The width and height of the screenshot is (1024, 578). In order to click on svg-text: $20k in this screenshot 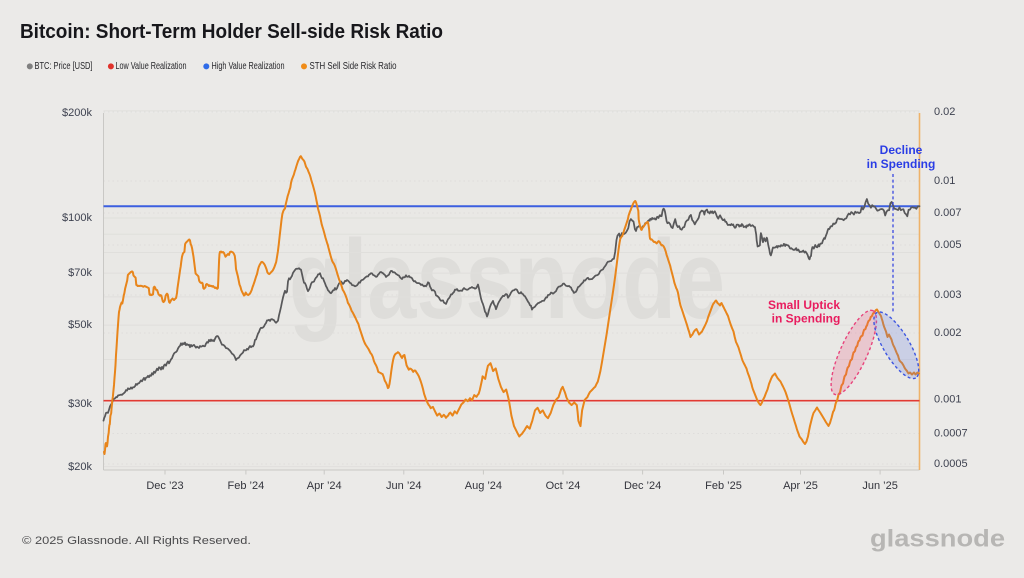, I will do `click(80, 467)`.